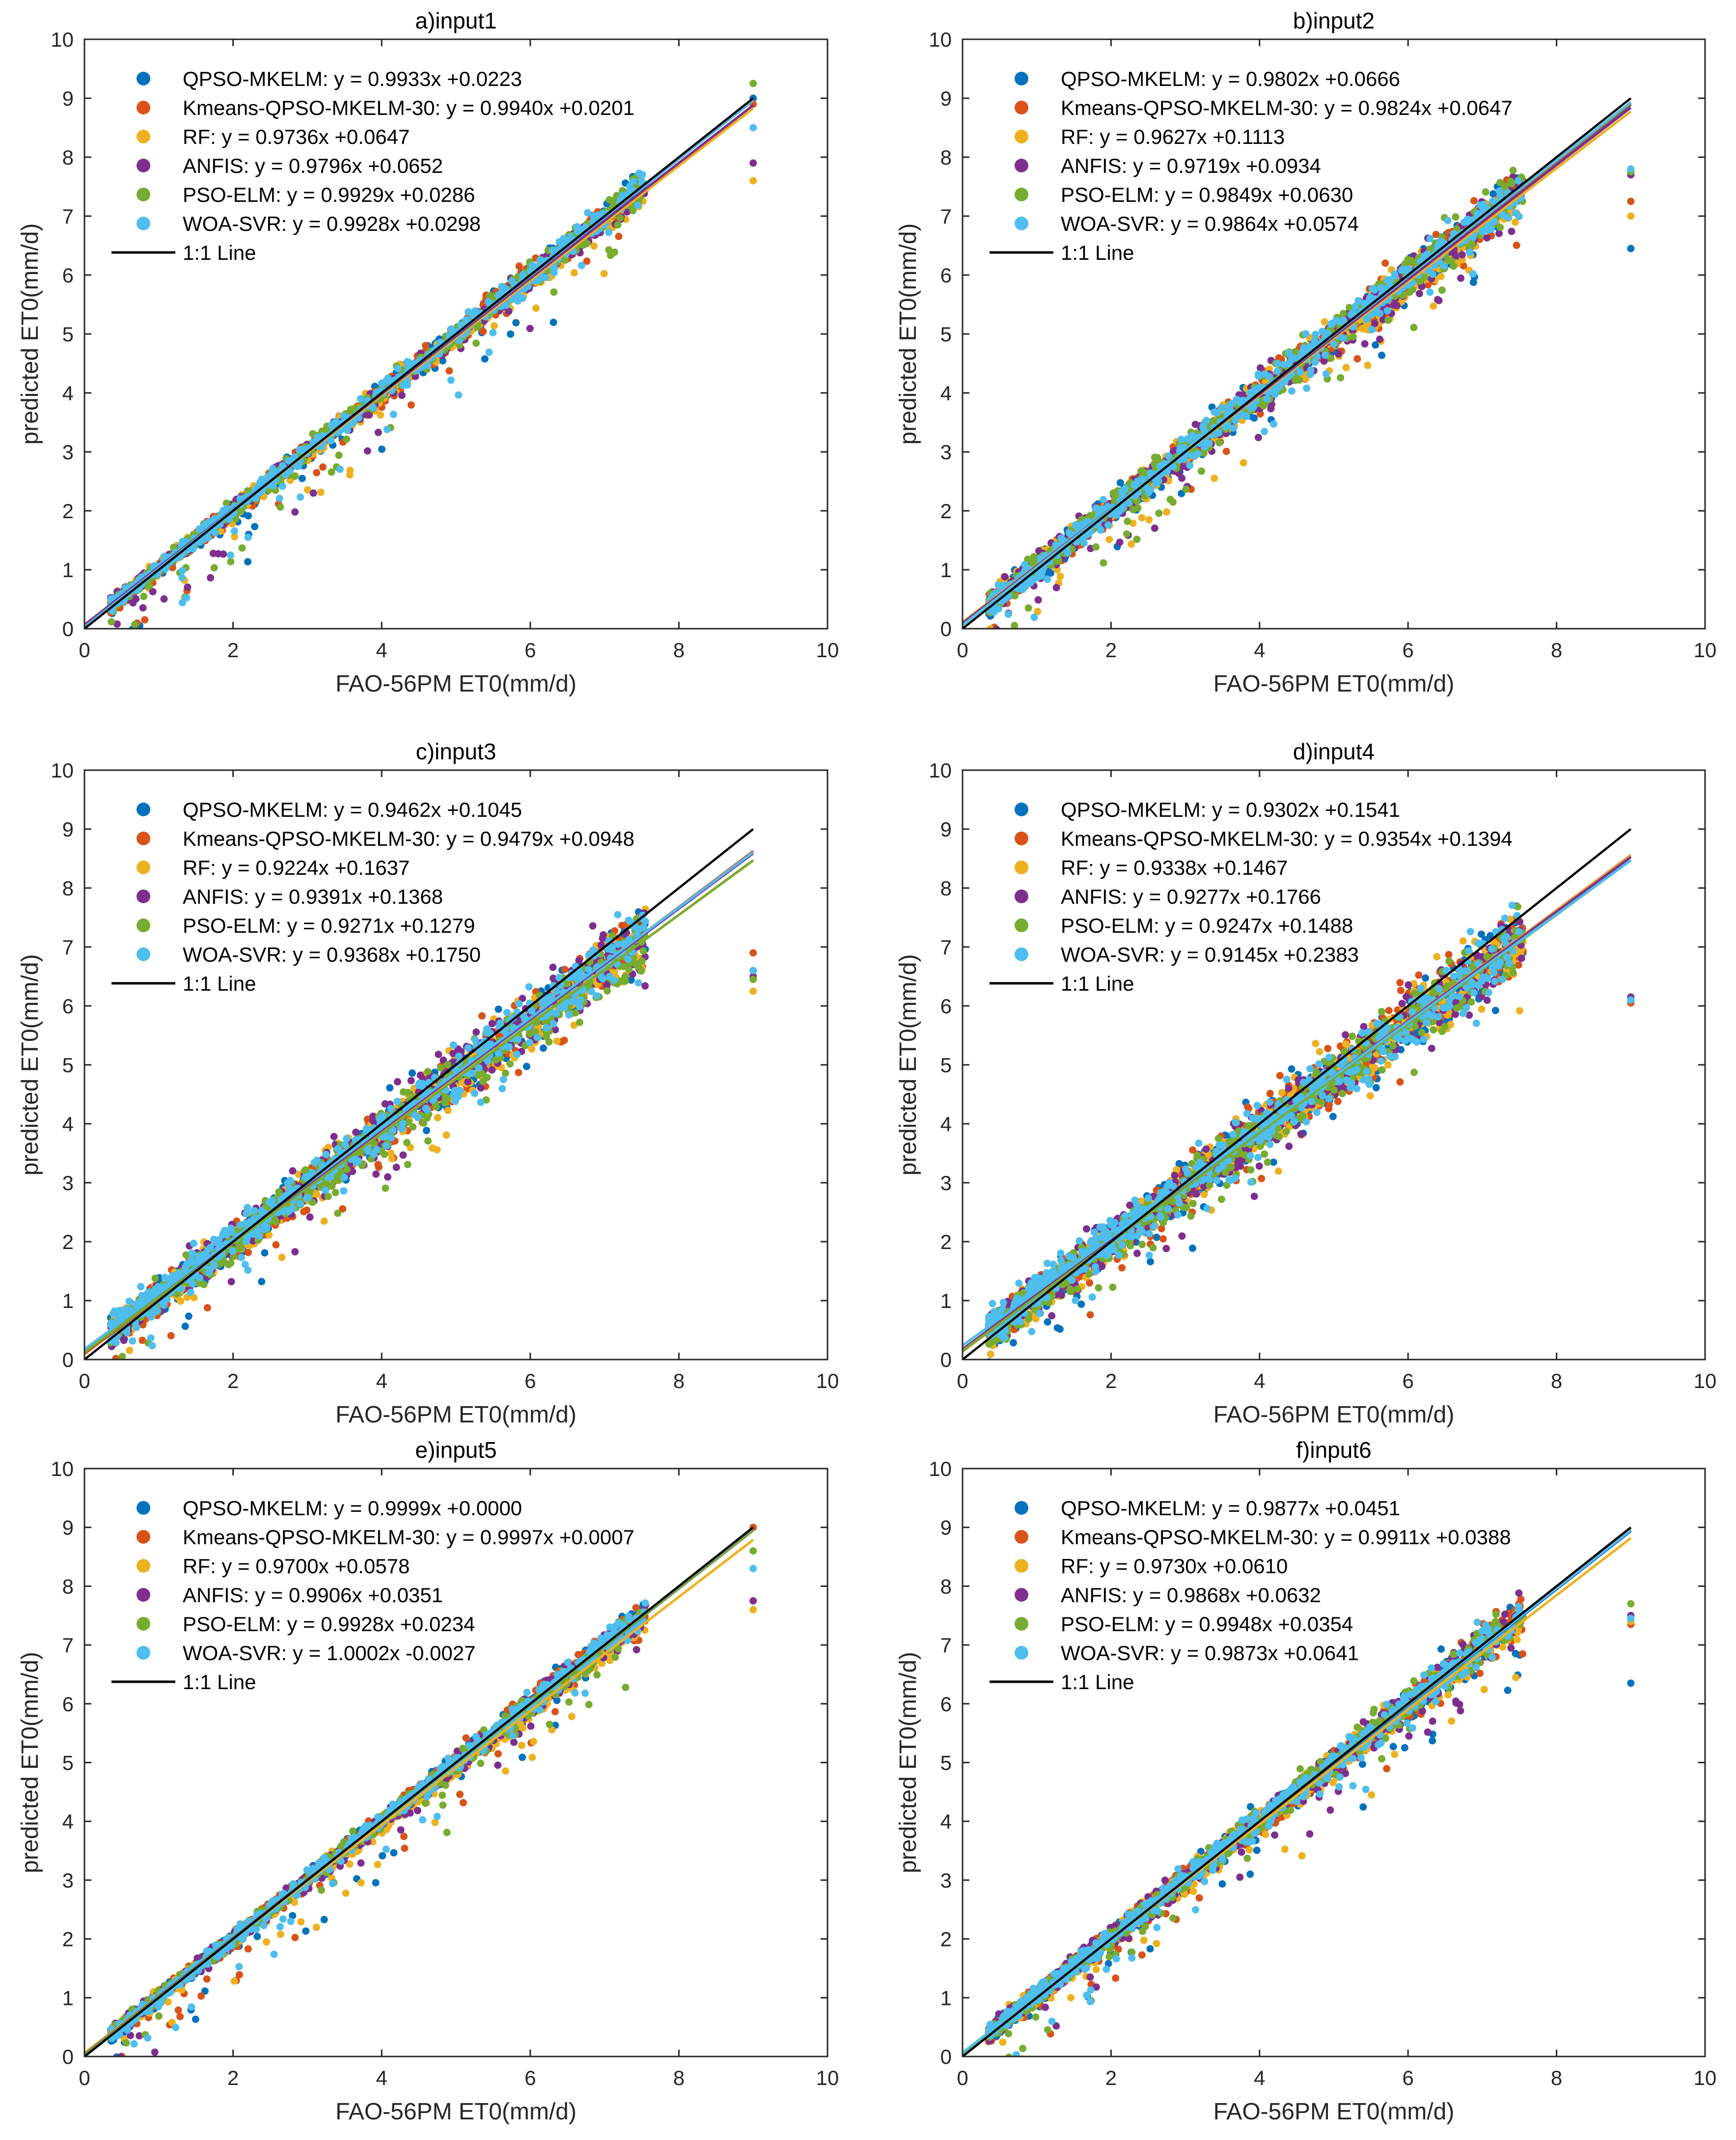 Image resolution: width=1736 pixels, height=2140 pixels. What do you see at coordinates (68, 393) in the screenshot?
I see `y-tick-label: 4` at bounding box center [68, 393].